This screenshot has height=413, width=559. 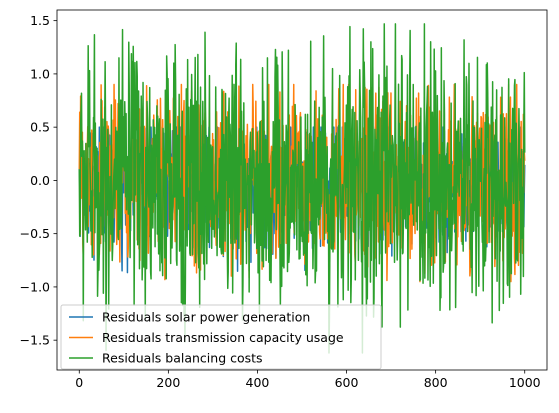 What do you see at coordinates (40, 127) in the screenshot?
I see `y-tick-label: 0.5` at bounding box center [40, 127].